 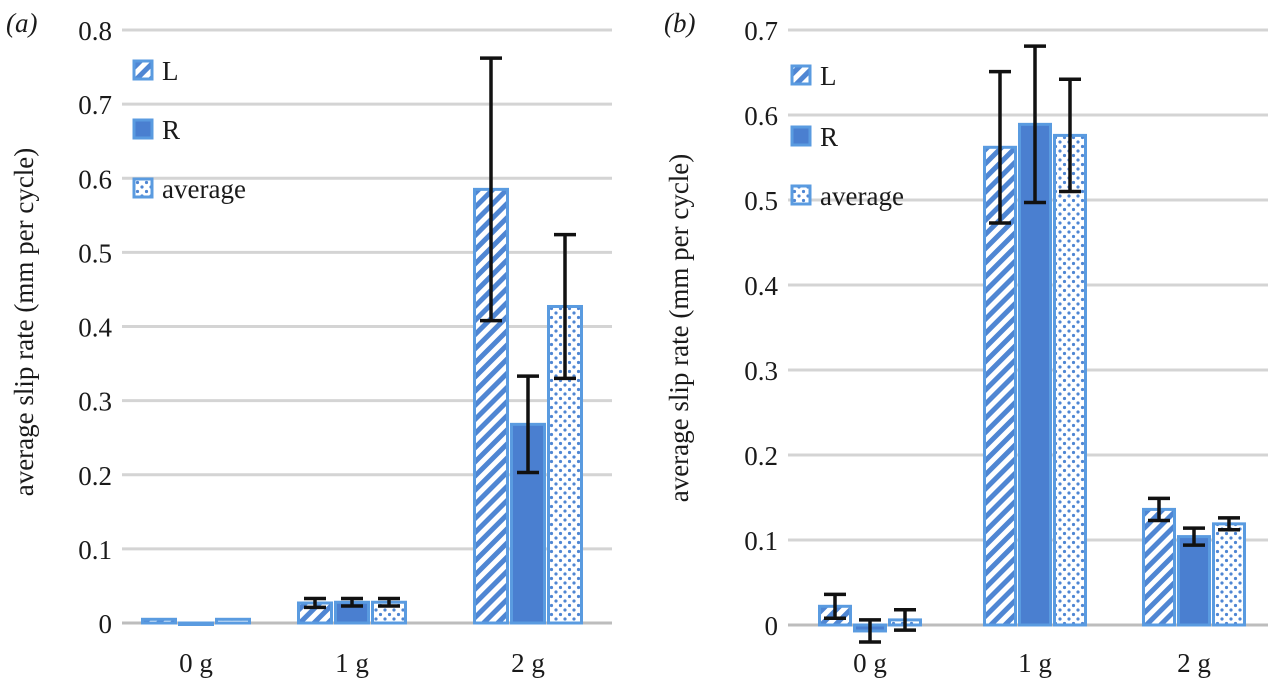 I want to click on y-tick-labels: 0 0.1 0.2 0.3 0.4 0.5 0.6 0.7 0.8, so click(x=95, y=327).